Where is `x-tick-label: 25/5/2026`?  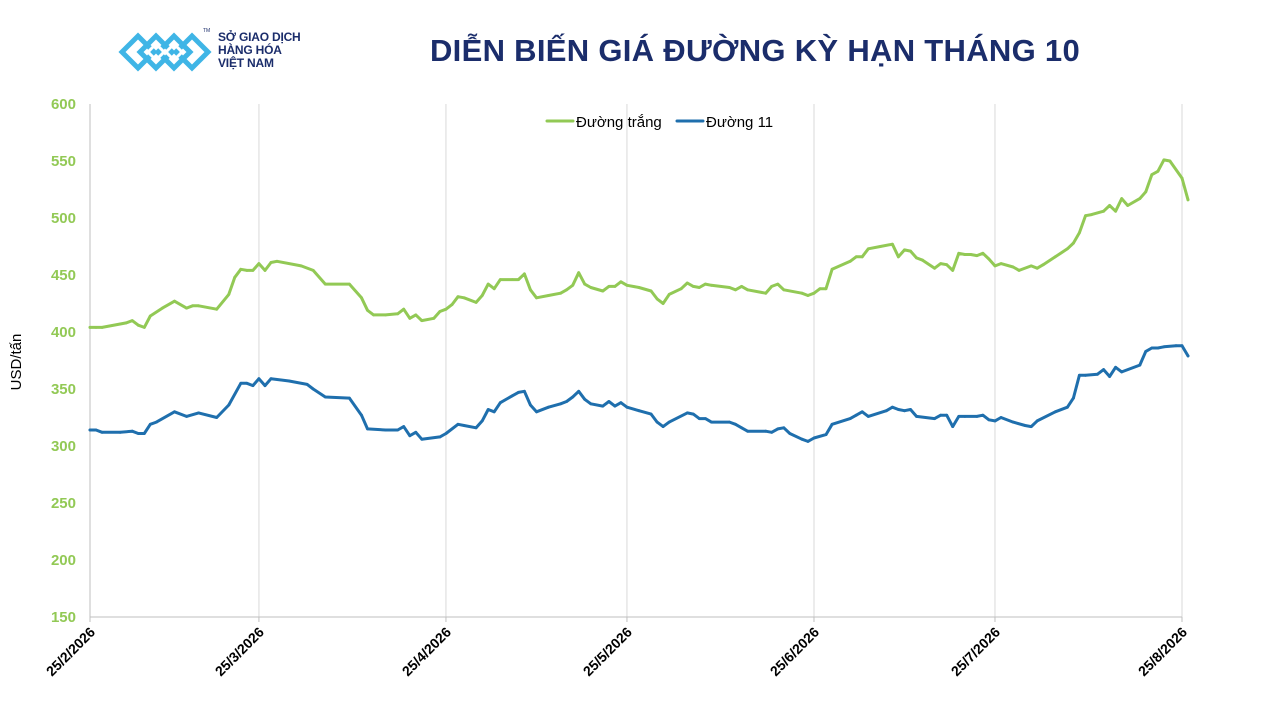 x-tick-label: 25/5/2026 is located at coordinates (608, 652).